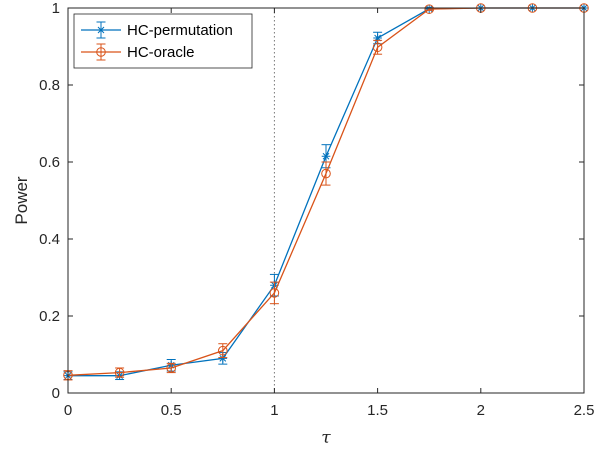 The image size is (611, 455). I want to click on x-tick-label: 1, so click(274, 410).